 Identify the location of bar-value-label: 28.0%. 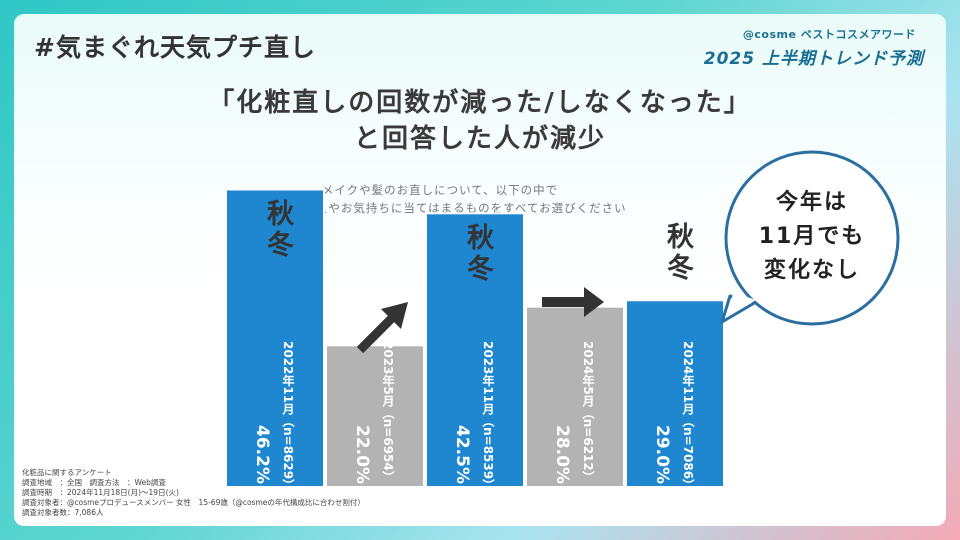
(562, 454).